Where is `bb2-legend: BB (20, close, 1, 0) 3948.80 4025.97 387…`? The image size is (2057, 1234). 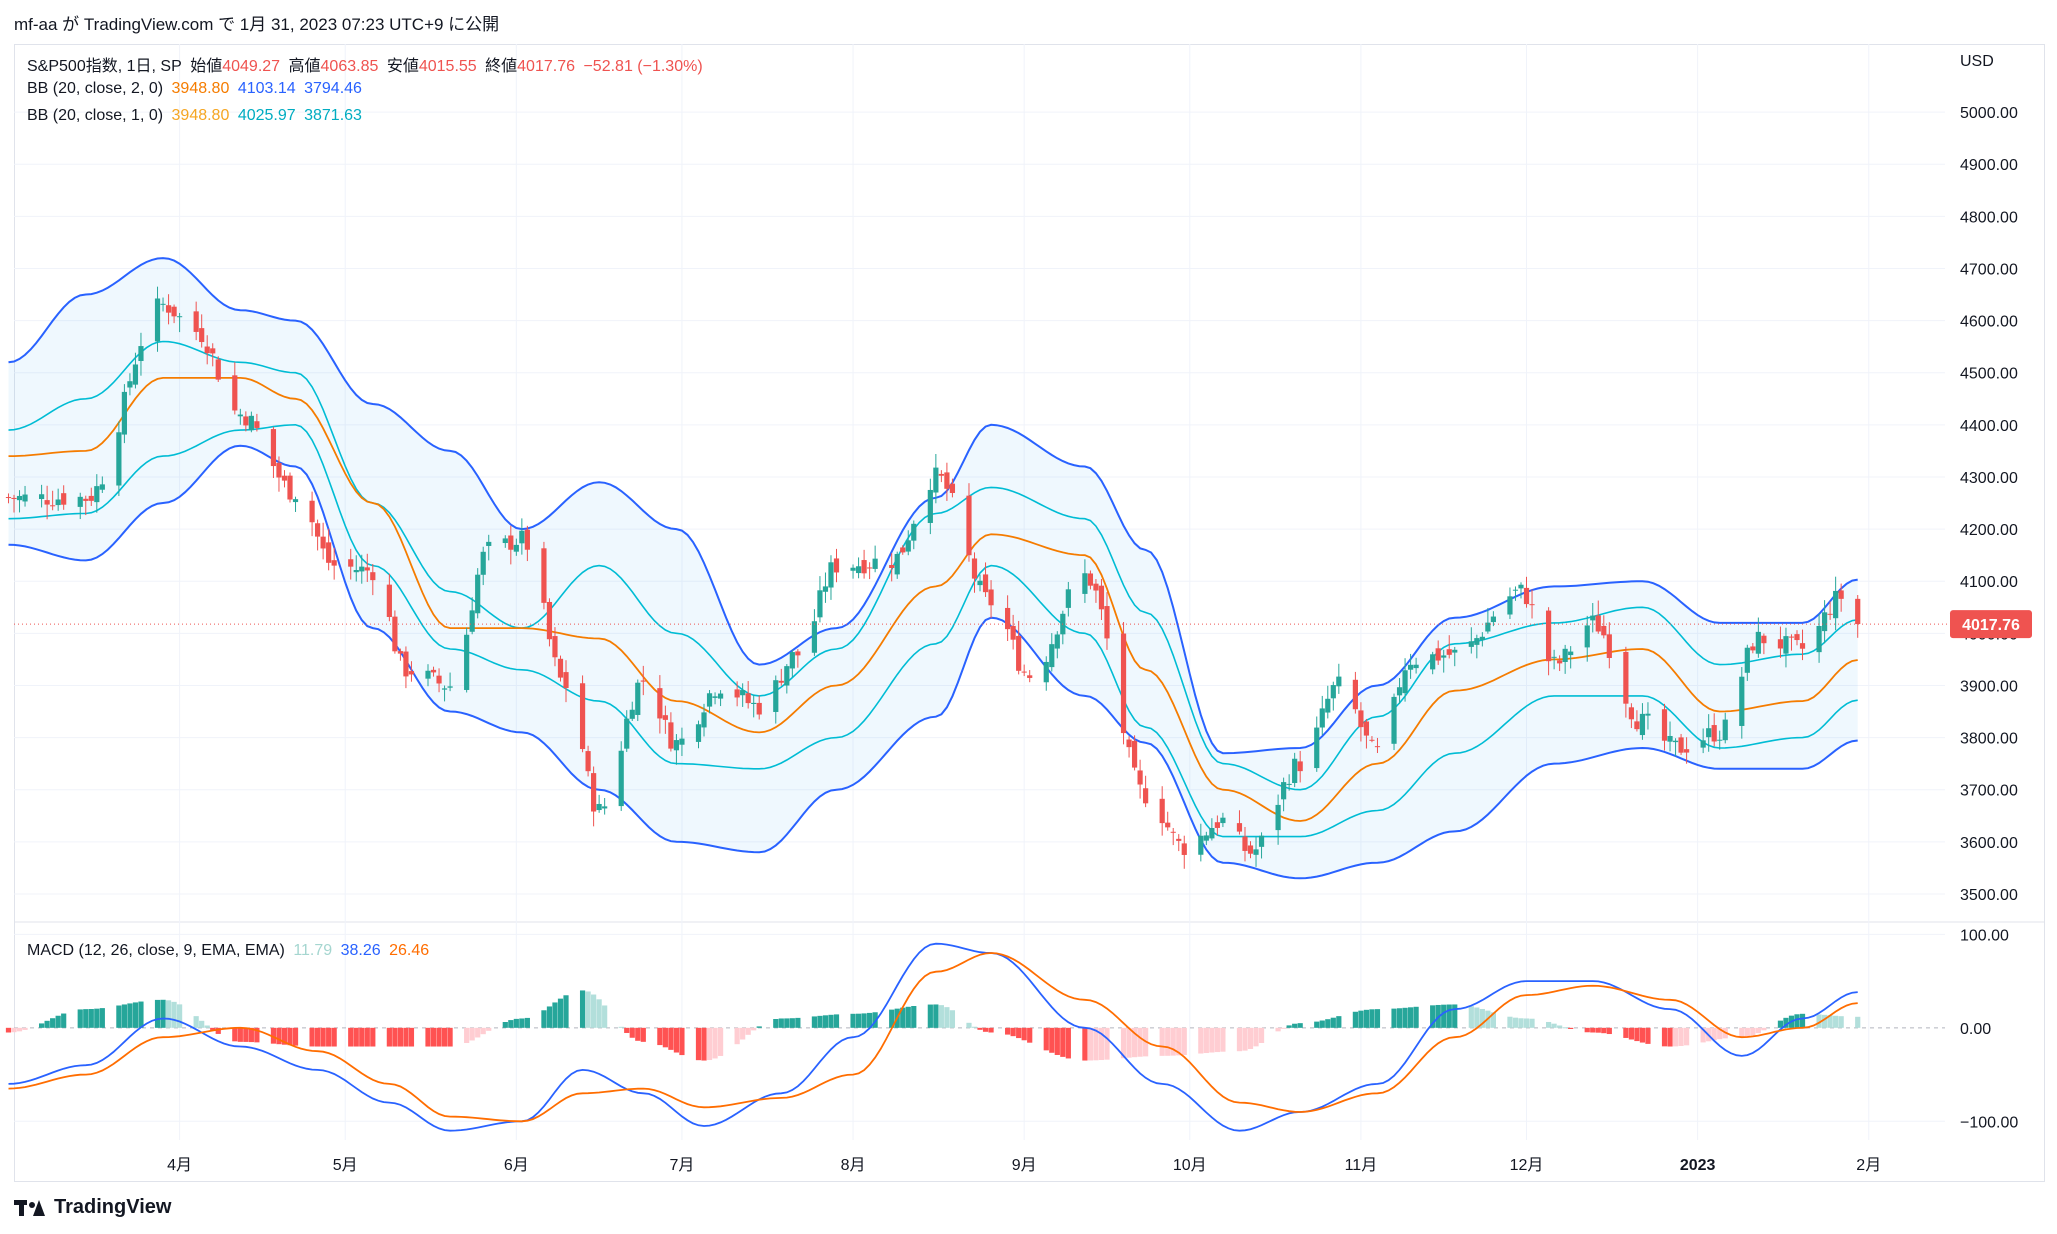
bb2-legend: BB (20, close, 1, 0) 3948.80 4025.97 387… is located at coordinates (196, 116).